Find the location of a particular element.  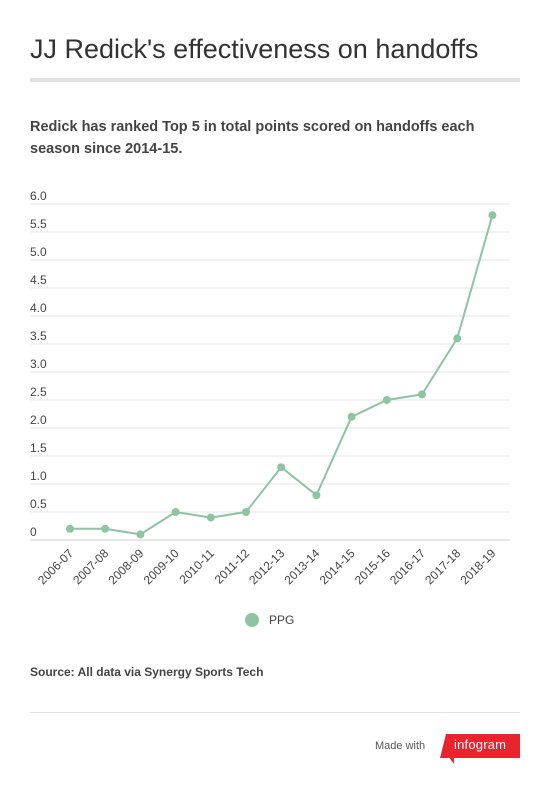

brand-badge is located at coordinates (480, 746).